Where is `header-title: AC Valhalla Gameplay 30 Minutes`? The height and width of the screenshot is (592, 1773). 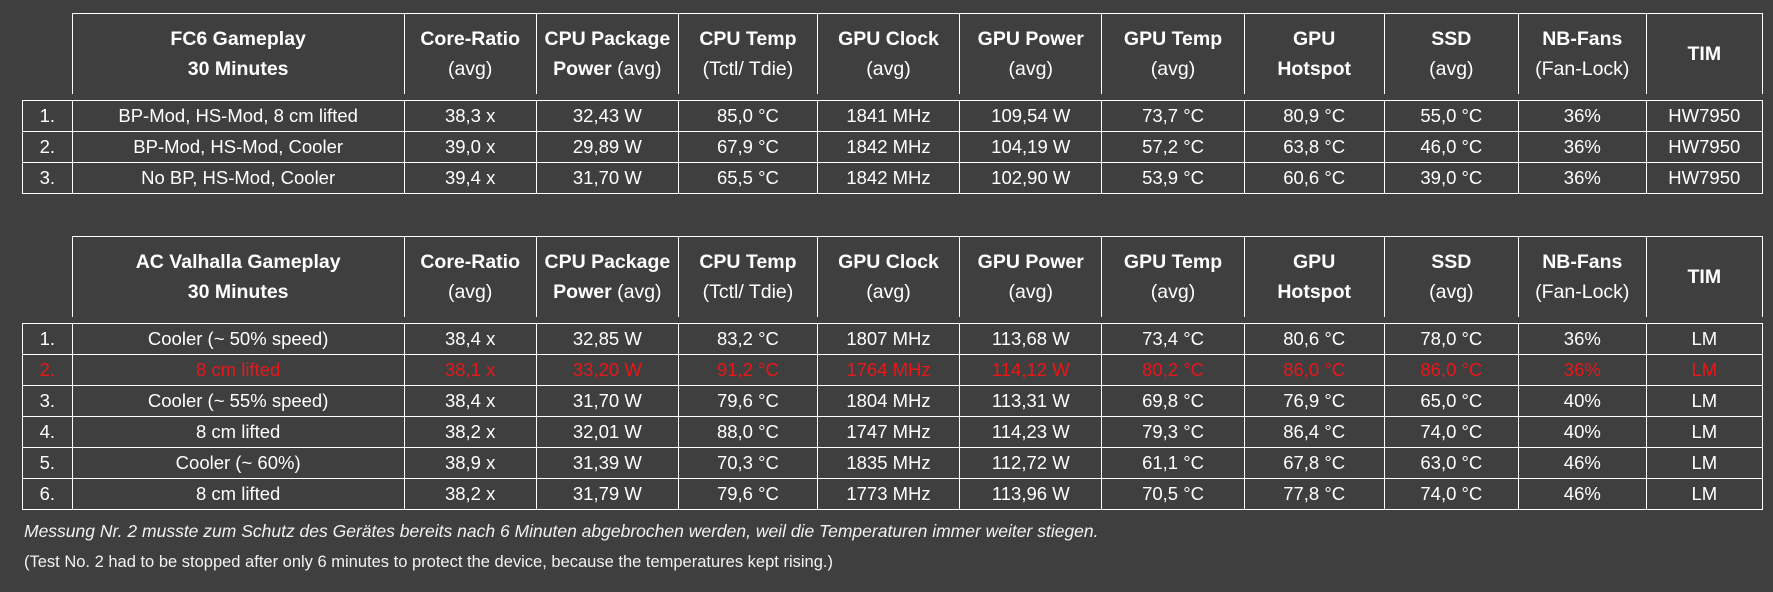
header-title: AC Valhalla Gameplay 30 Minutes is located at coordinates (238, 276).